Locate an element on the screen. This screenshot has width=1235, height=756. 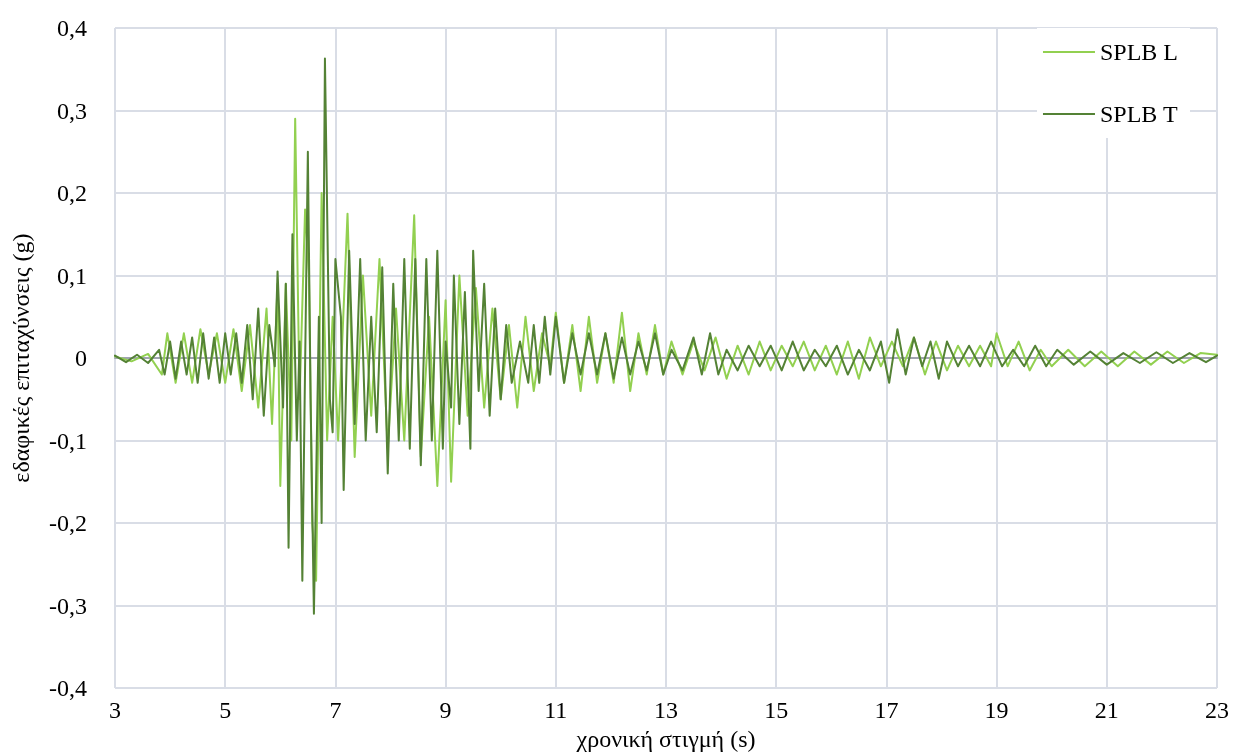
x-tick-label: 15 is located at coordinates (776, 710).